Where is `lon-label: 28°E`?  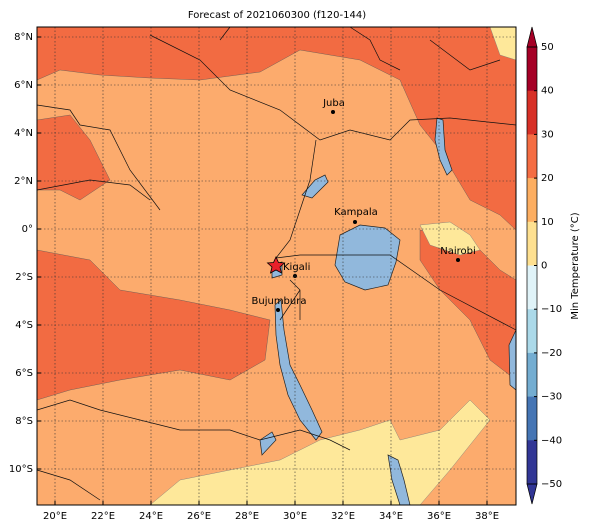
lon-label: 28°E is located at coordinates (247, 516).